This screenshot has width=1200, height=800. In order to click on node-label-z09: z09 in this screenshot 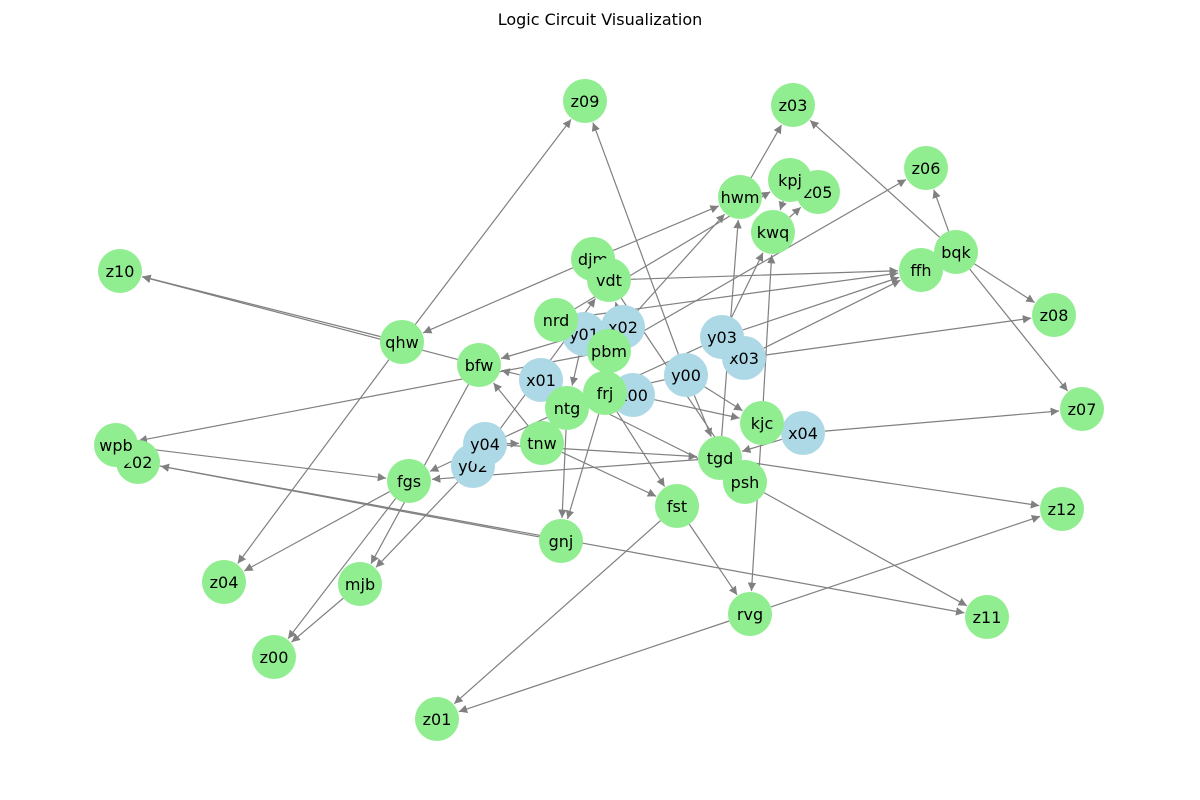, I will do `click(585, 101)`.